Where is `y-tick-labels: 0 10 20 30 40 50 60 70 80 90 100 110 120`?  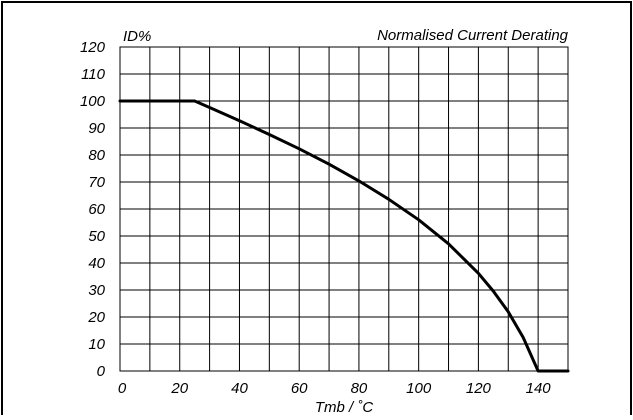
y-tick-labels: 0 10 20 30 40 50 60 70 80 90 100 110 120 is located at coordinates (93, 209).